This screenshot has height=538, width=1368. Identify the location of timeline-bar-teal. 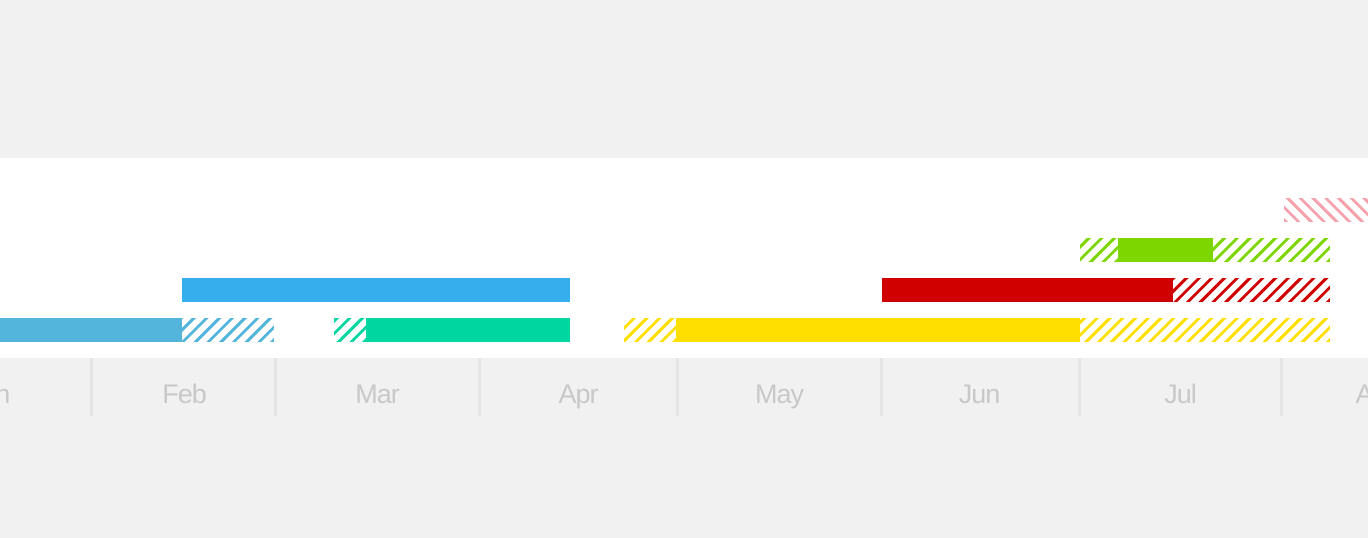
(452, 330).